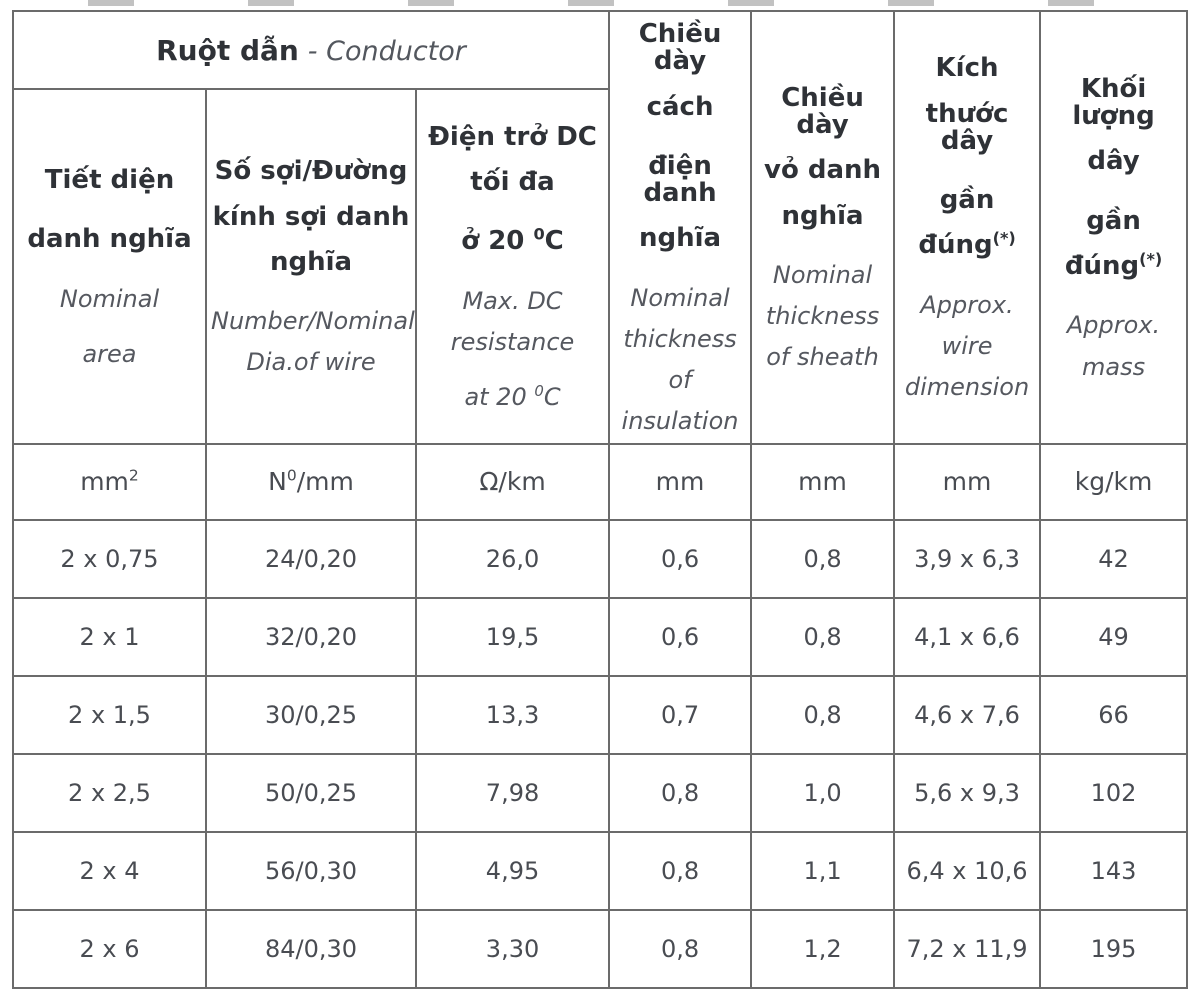  What do you see at coordinates (967, 948) in the screenshot?
I see `data-cell: 7,2 x 11,9` at bounding box center [967, 948].